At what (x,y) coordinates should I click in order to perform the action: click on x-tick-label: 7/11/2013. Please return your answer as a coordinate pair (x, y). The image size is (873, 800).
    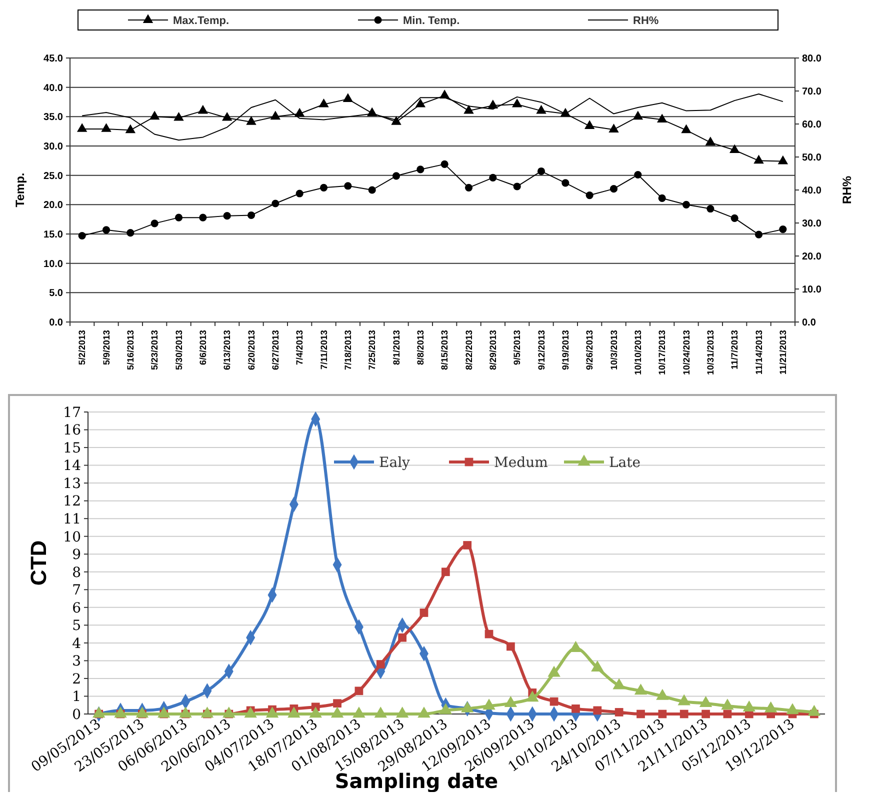
    Looking at the image, I should click on (323, 350).